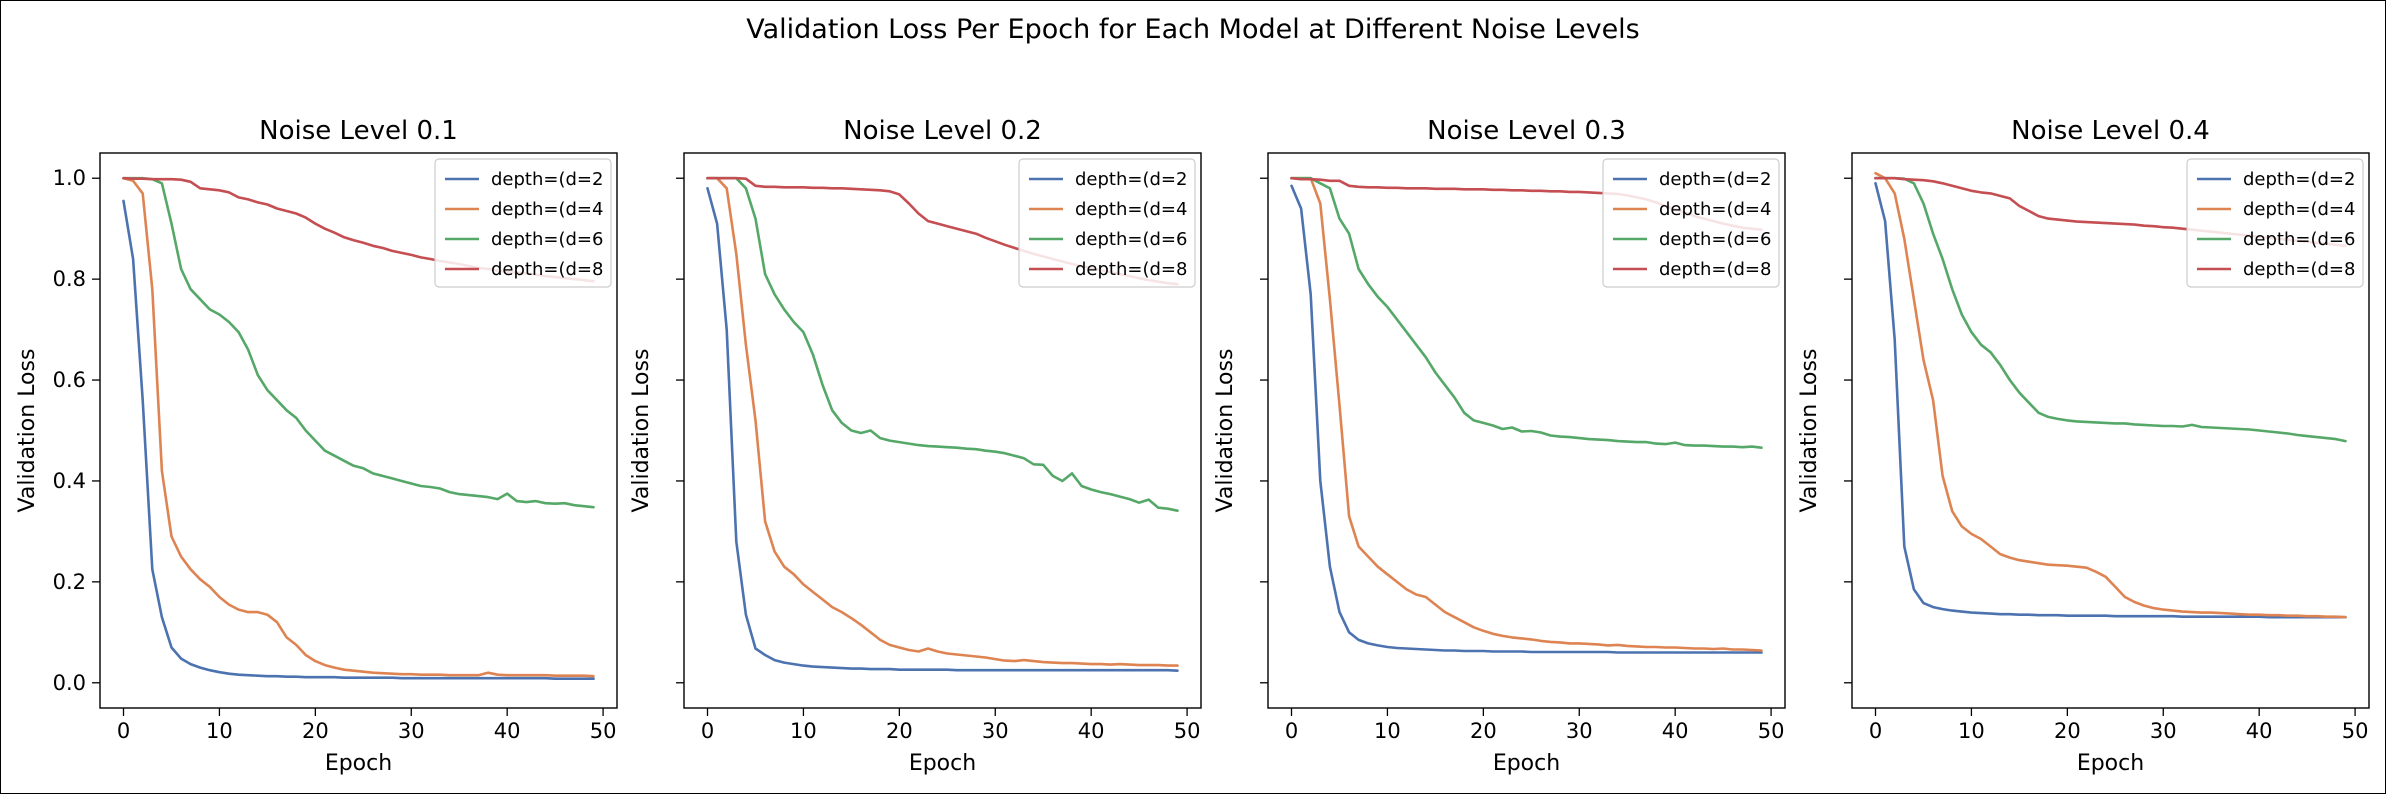 The height and width of the screenshot is (794, 2386). Describe the element at coordinates (69, 380) in the screenshot. I see `y-tick-label: 0.6` at that location.